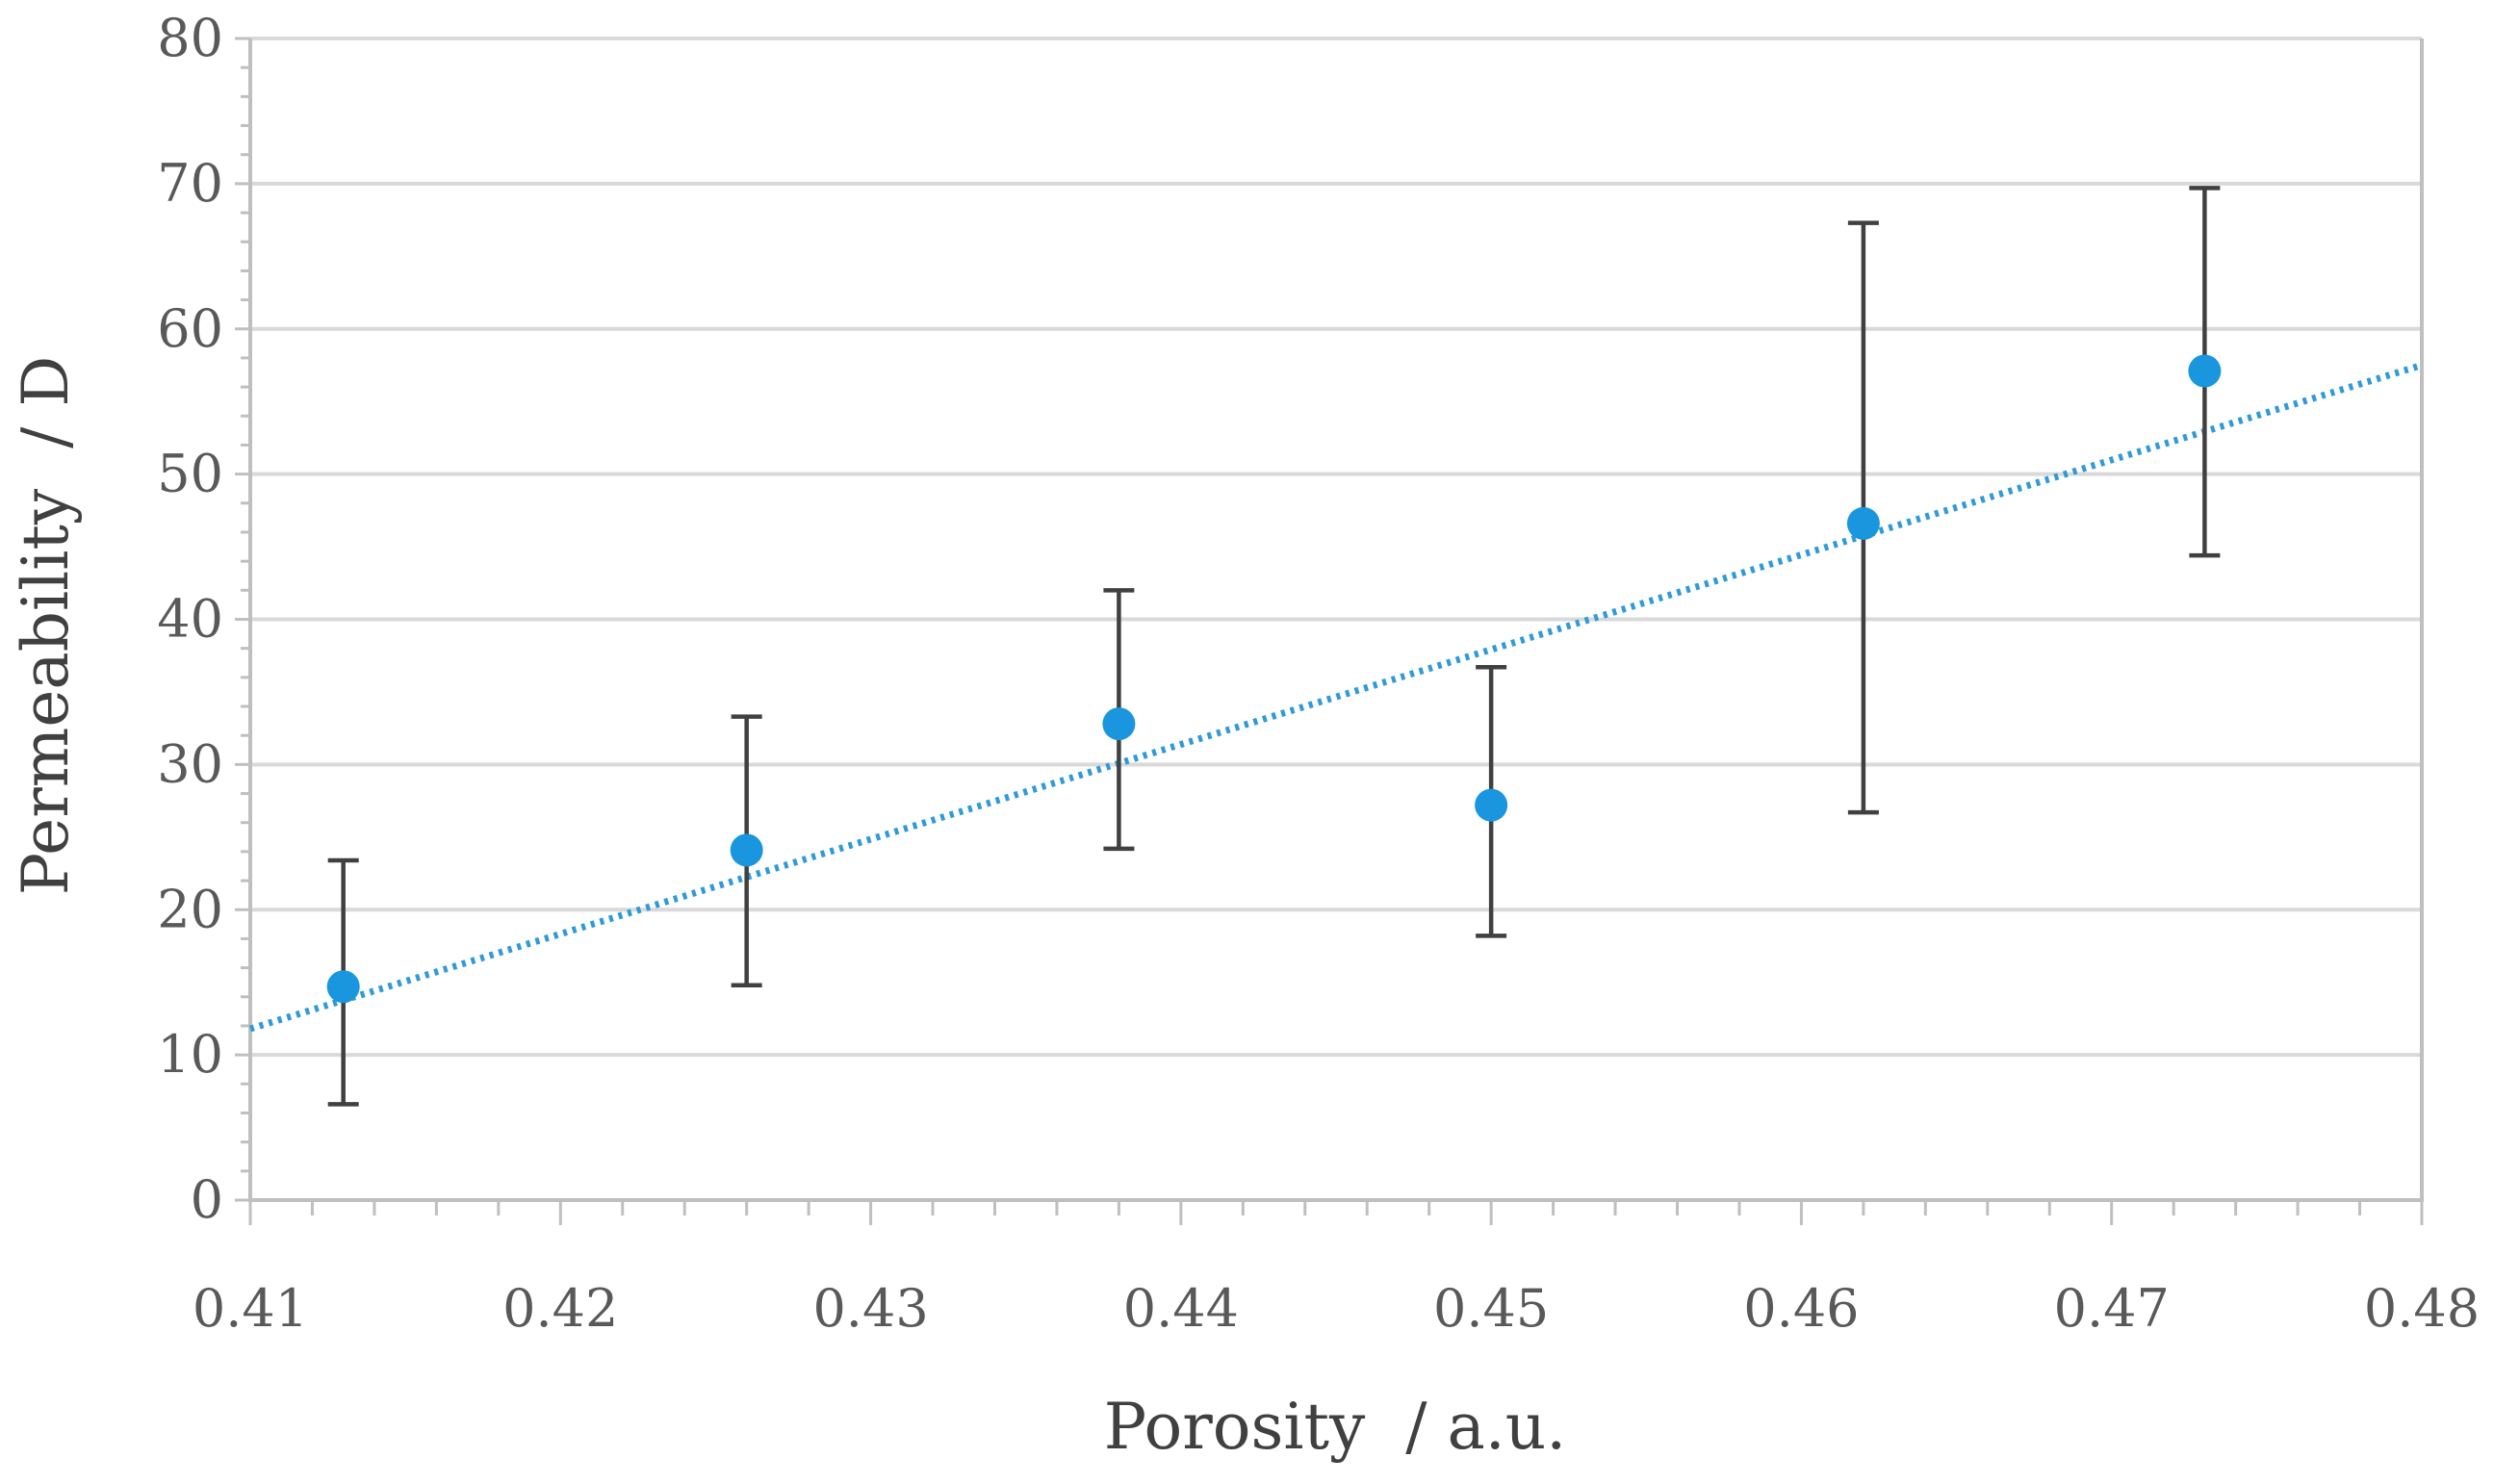 The image size is (2494, 1484). Describe the element at coordinates (190, 328) in the screenshot. I see `y-tick-label: 60` at that location.